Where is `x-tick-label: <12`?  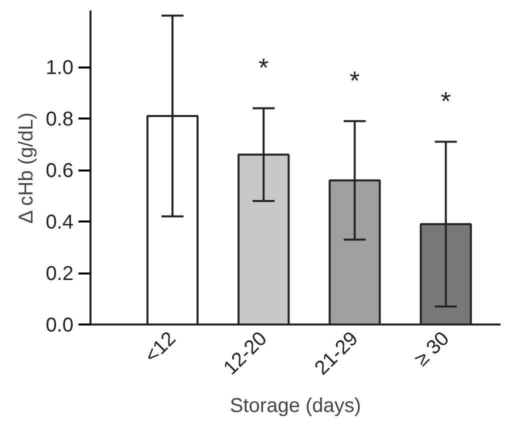 x-tick-label: <12 is located at coordinates (160, 348).